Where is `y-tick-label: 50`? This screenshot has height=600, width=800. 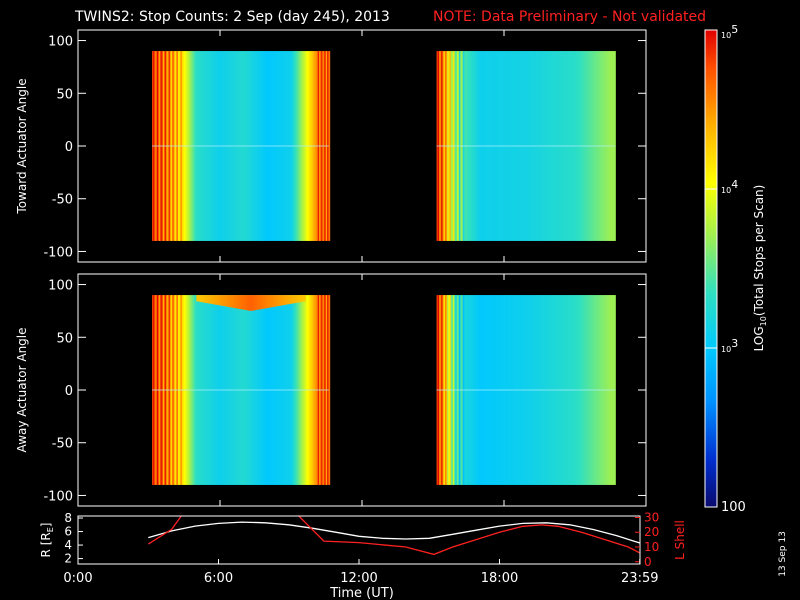 y-tick-label: 50 is located at coordinates (64, 338).